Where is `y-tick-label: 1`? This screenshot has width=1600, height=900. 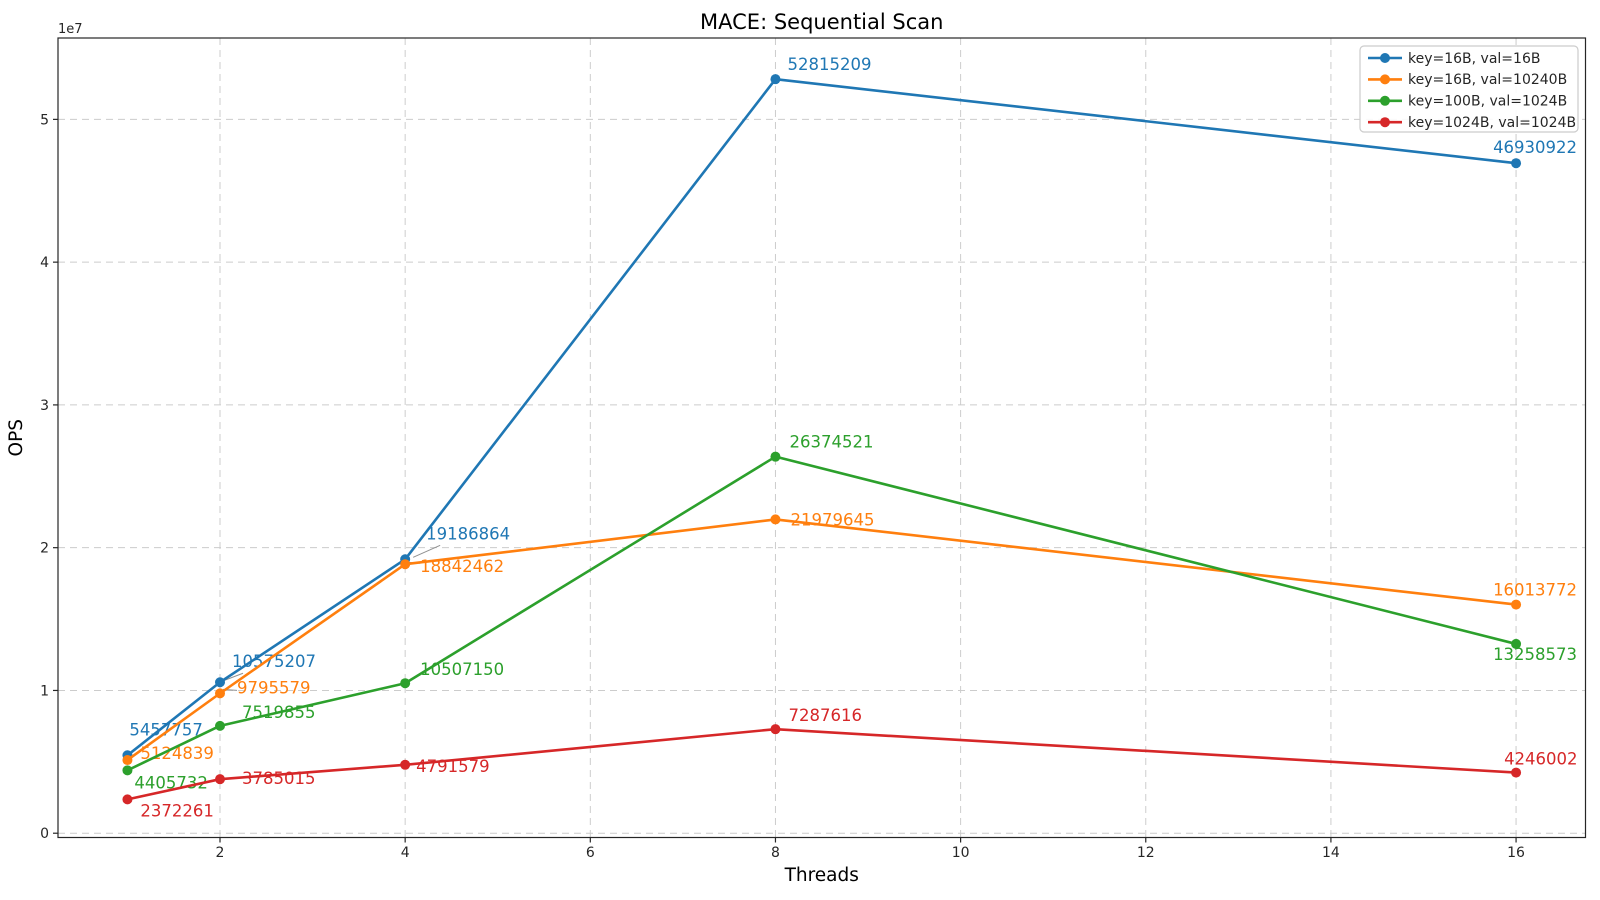 y-tick-label: 1 is located at coordinates (44, 691).